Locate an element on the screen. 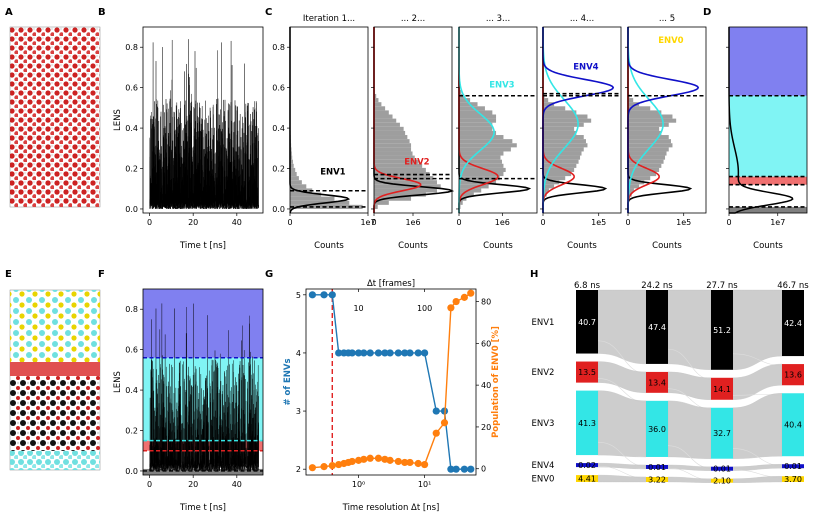  series-line is located at coordinates (392, 380).